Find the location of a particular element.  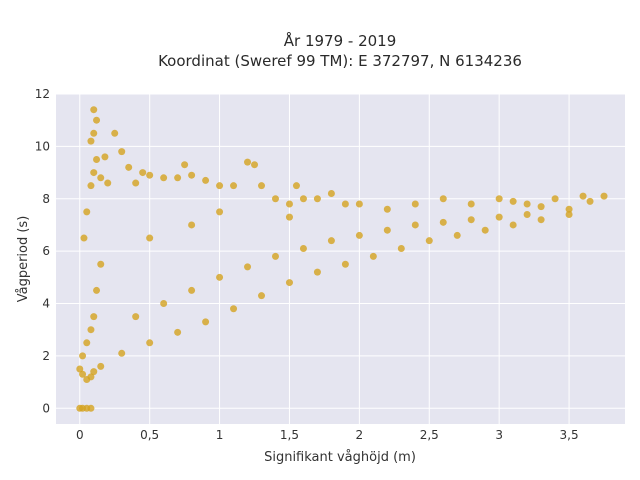

x-tick-label: 0 is located at coordinates (80, 435).